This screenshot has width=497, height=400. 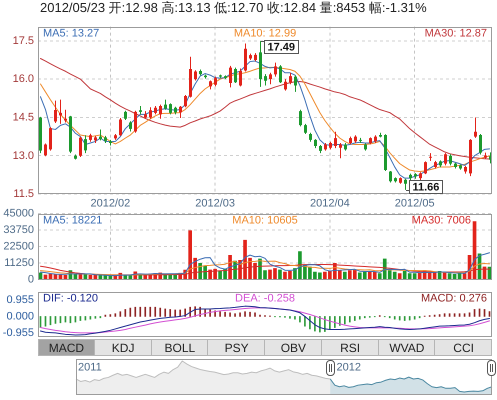 What do you see at coordinates (19, 262) in the screenshot?
I see `y-tick-label: 11250` at bounding box center [19, 262].